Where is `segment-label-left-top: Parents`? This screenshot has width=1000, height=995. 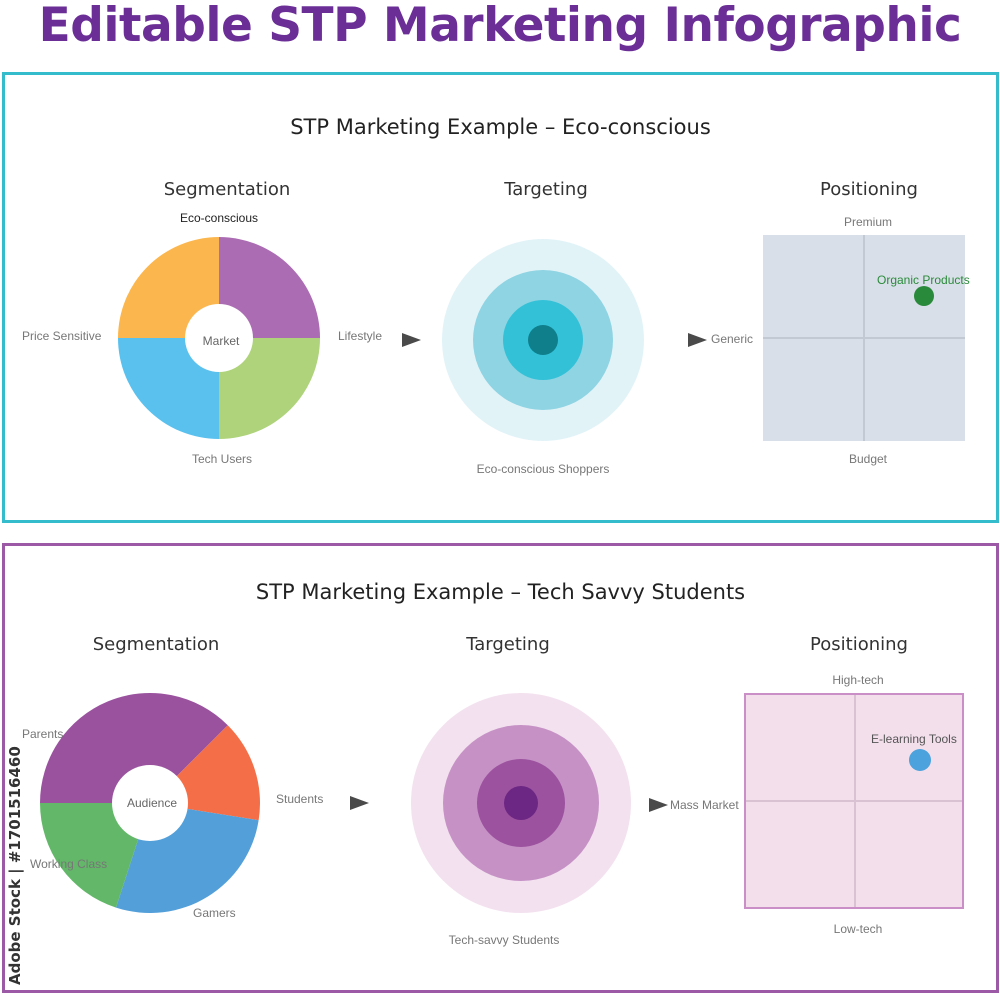
segment-label-left-top: Parents is located at coordinates (43, 734).